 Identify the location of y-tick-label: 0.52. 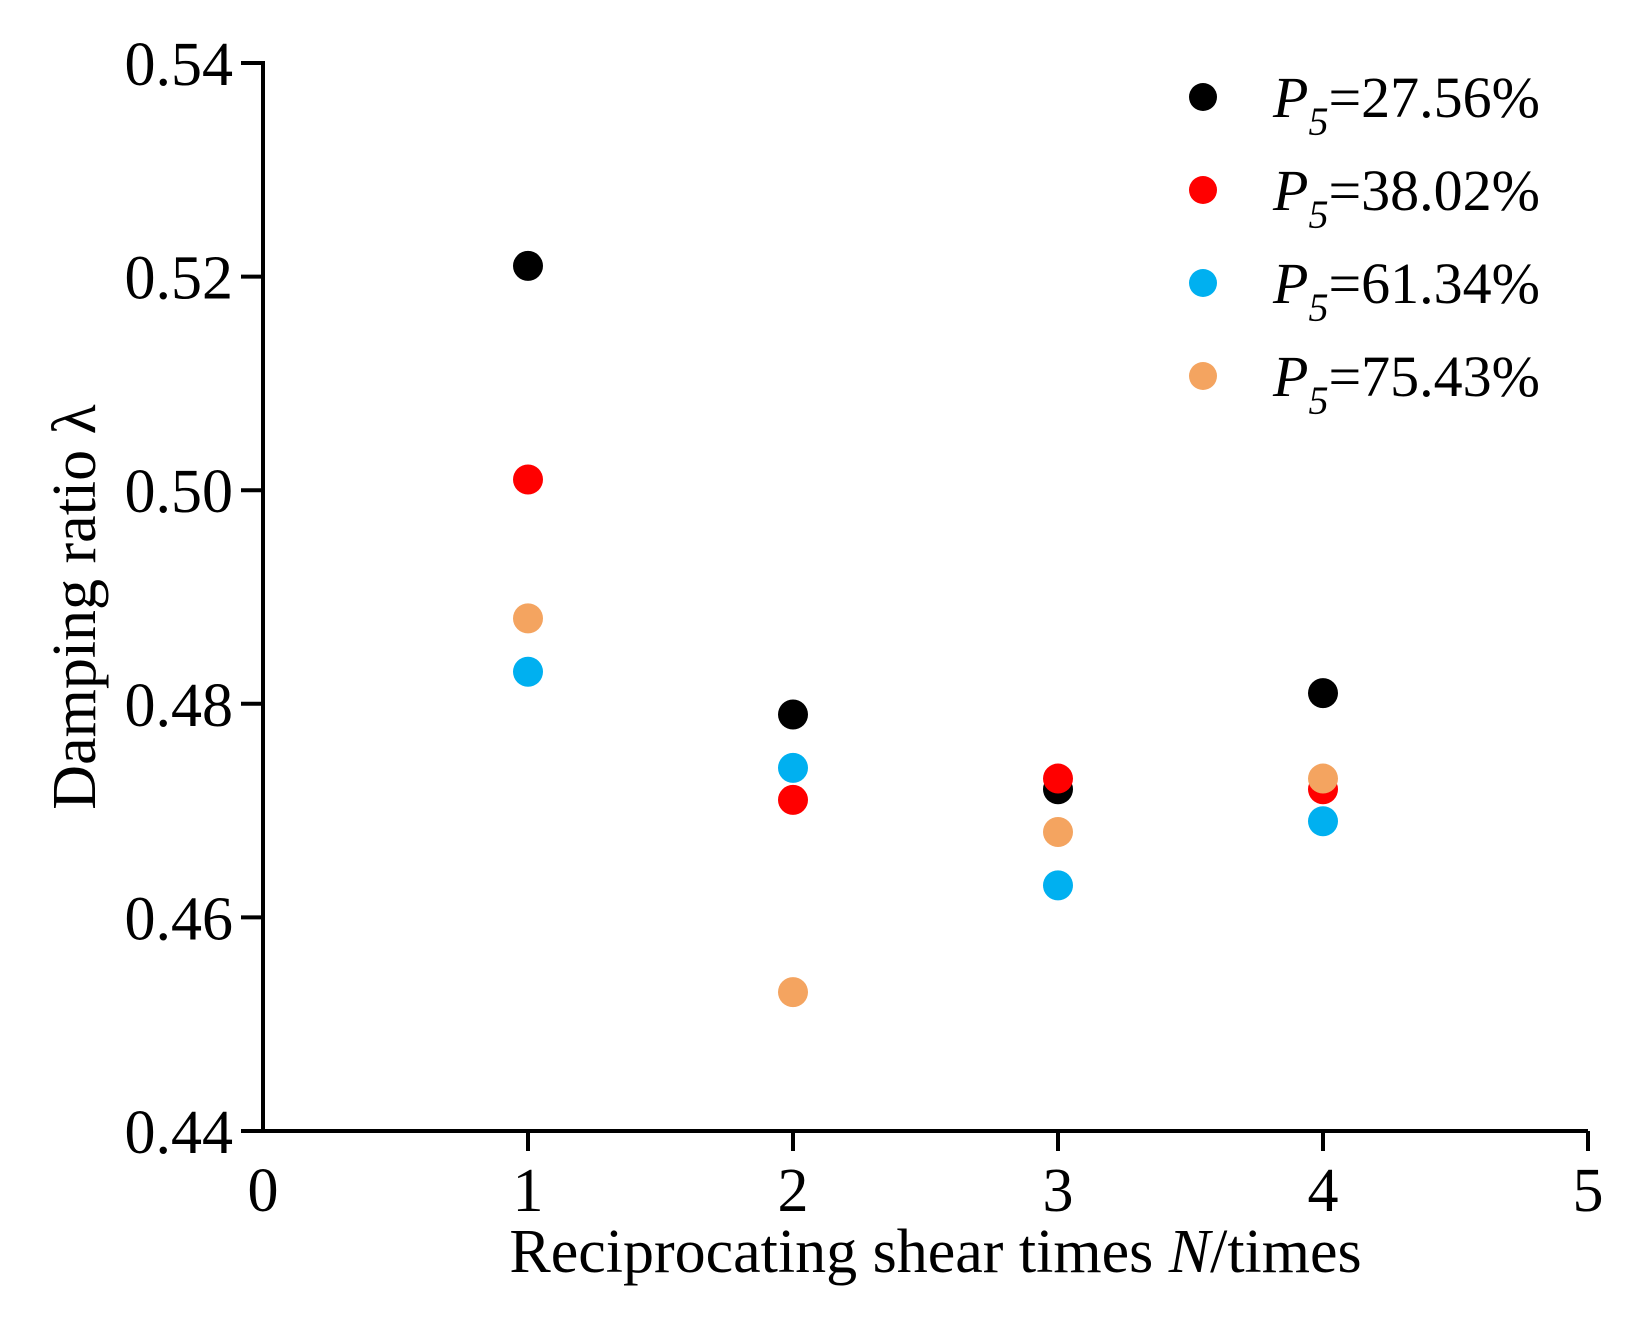
(179, 279).